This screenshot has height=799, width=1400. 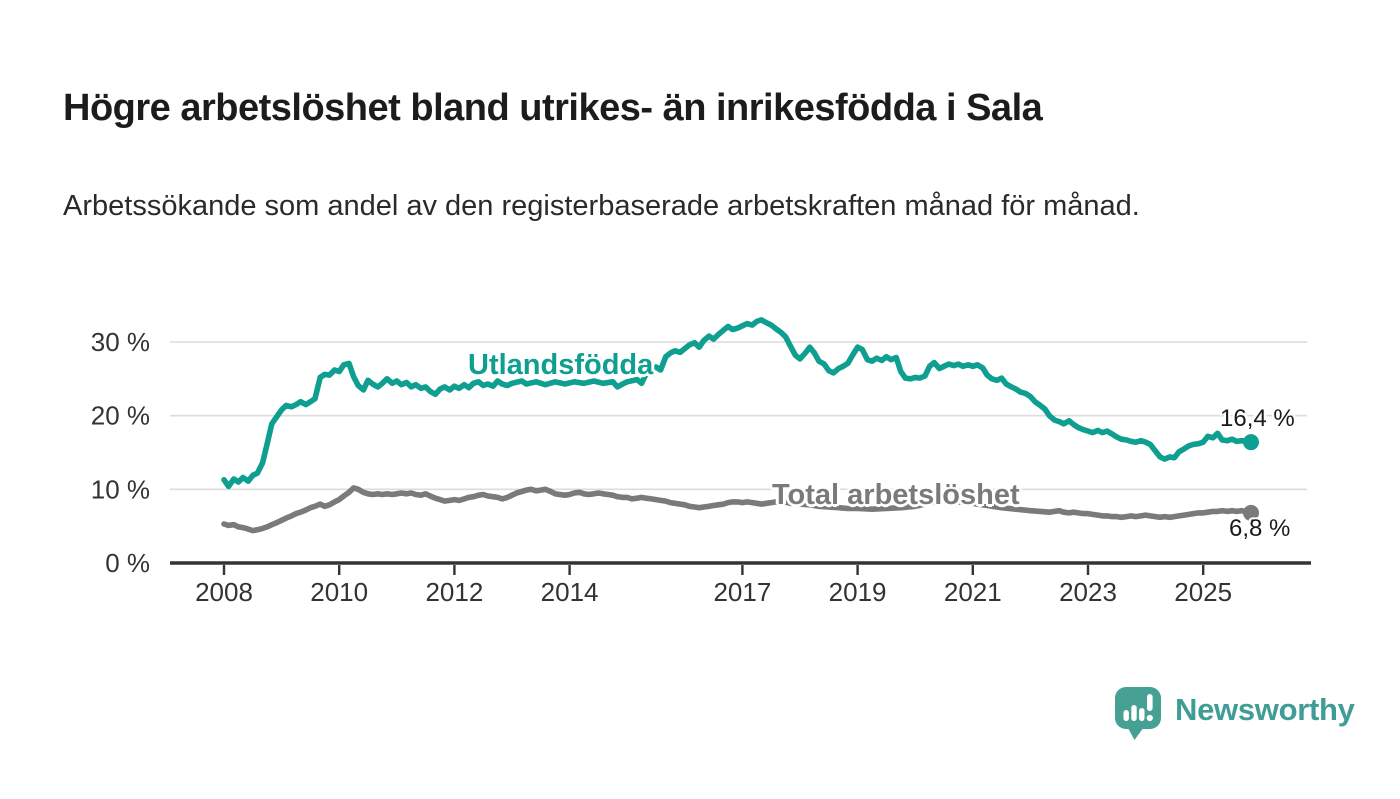 I want to click on logo-exclamation-bar, so click(x=1150, y=702).